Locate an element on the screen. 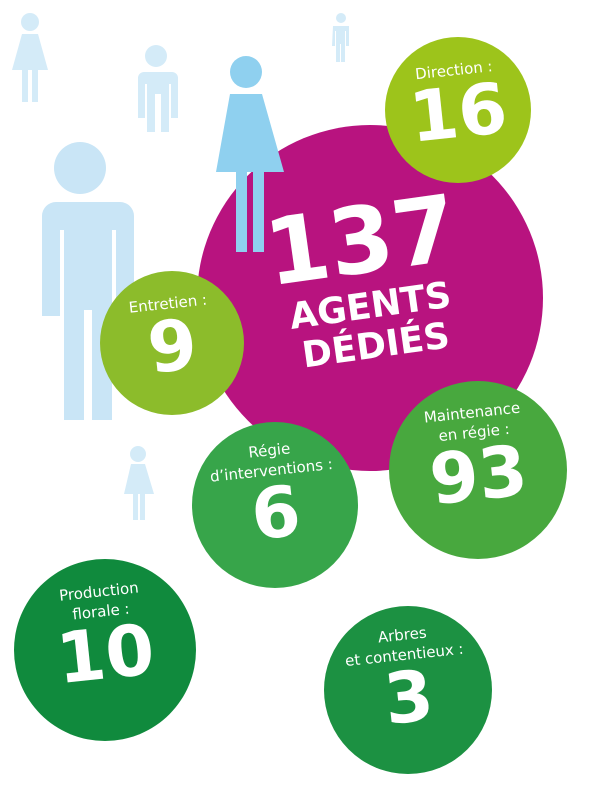  group-value: 93 is located at coordinates (478, 475).